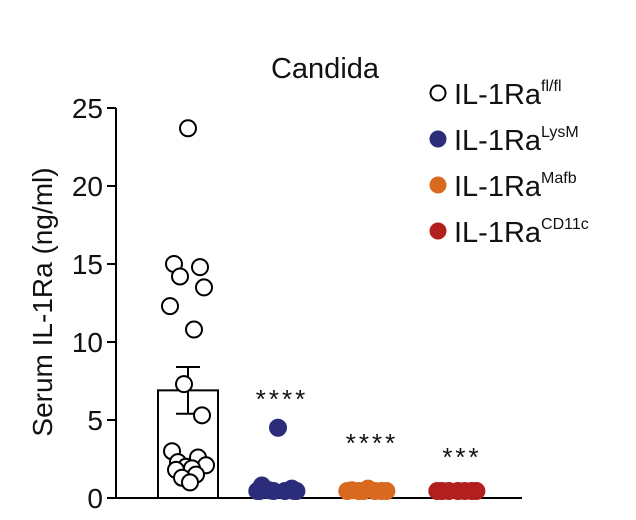 This screenshot has height=520, width=636. What do you see at coordinates (42, 301) in the screenshot?
I see `y-axis-label: Serum IL-1Ra (ng/ml)` at bounding box center [42, 301].